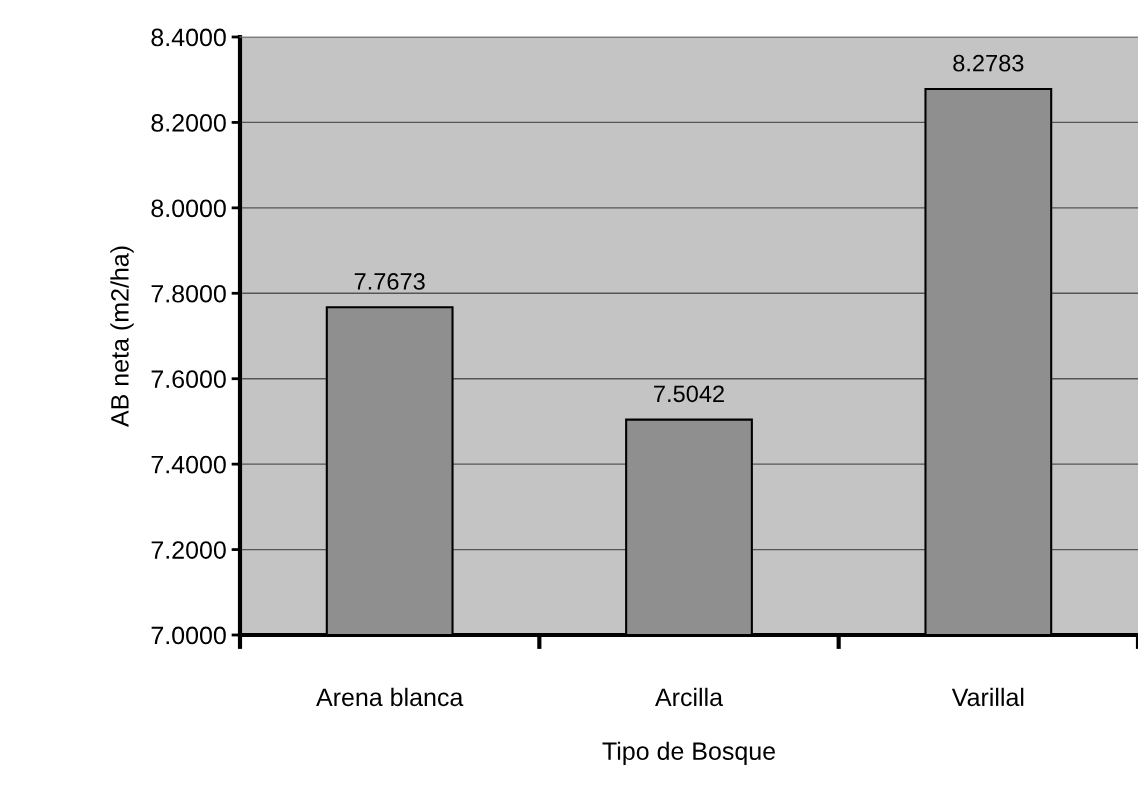 The width and height of the screenshot is (1138, 787). Describe the element at coordinates (987, 697) in the screenshot. I see `x-tick-label: Varillal` at that location.